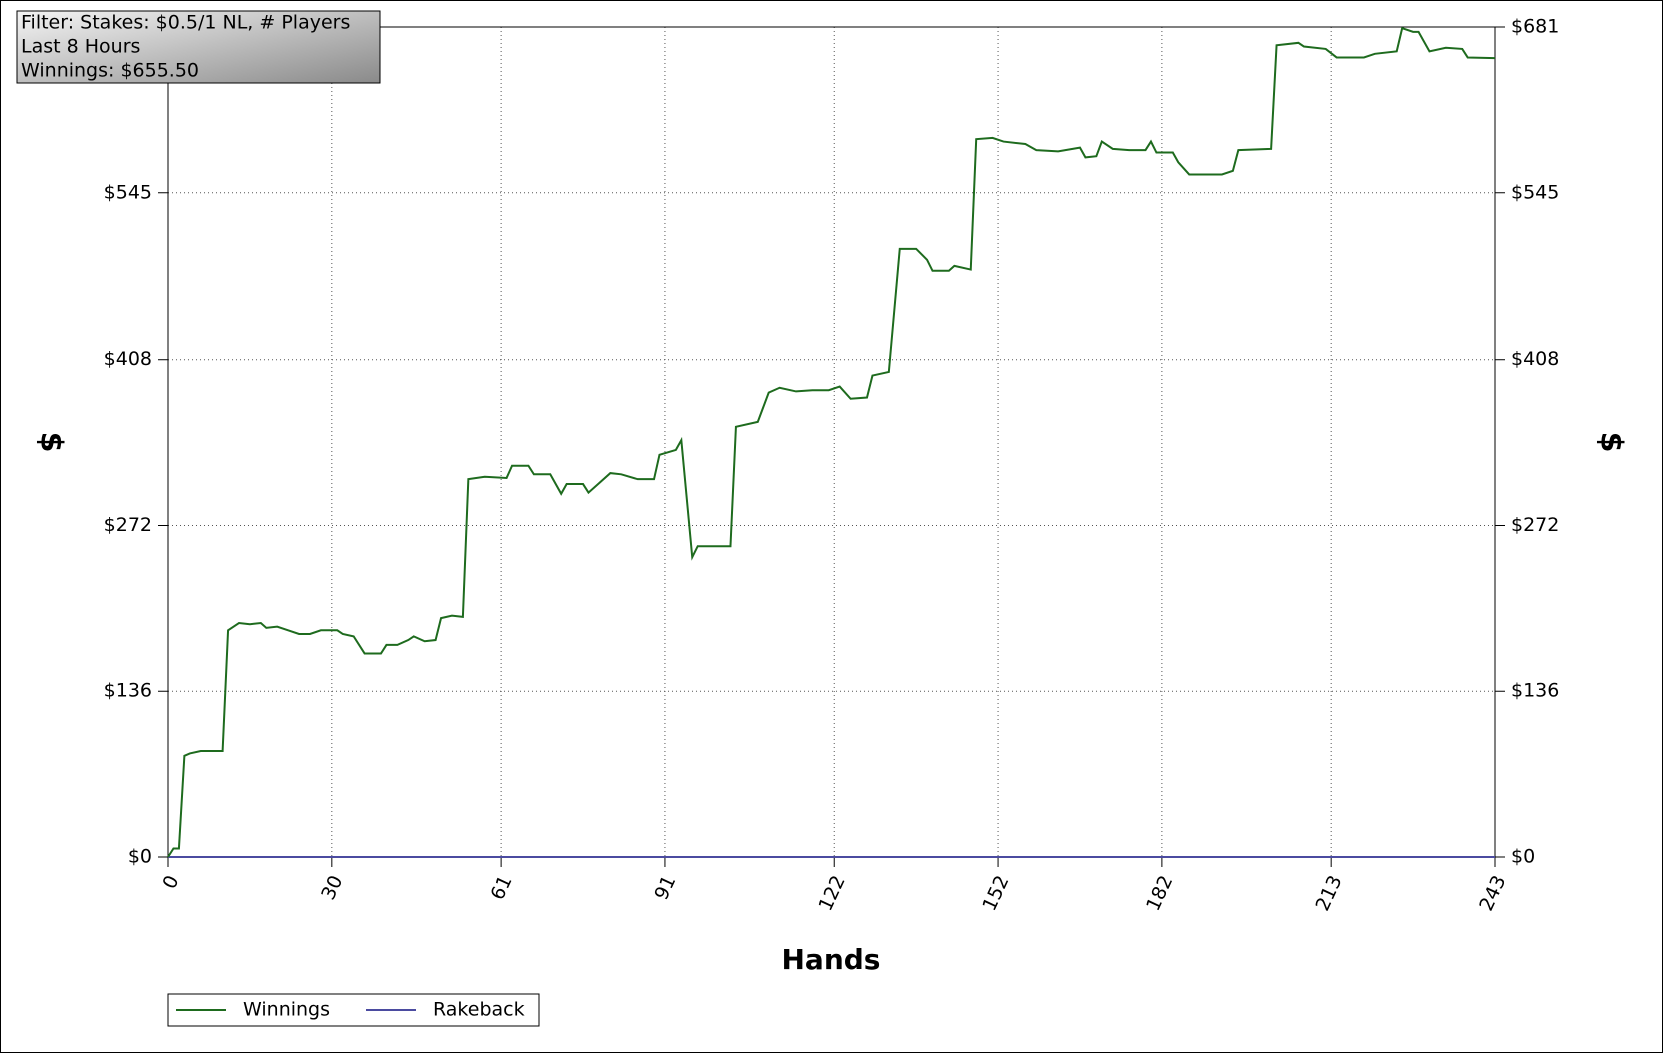 The height and width of the screenshot is (1053, 1663). Describe the element at coordinates (1535, 525) in the screenshot. I see `y2-tick-label: $272` at that location.